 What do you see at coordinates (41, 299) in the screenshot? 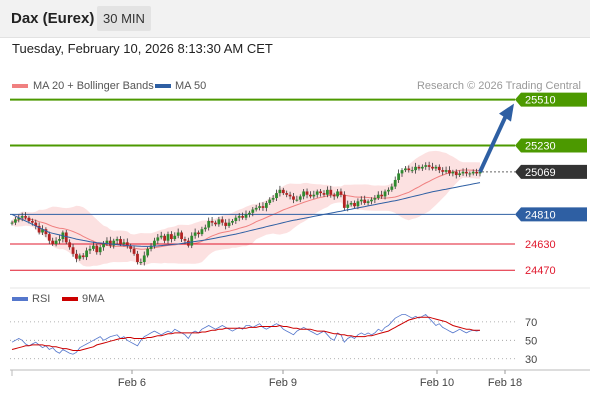
I see `legend-rsi: RSI` at bounding box center [41, 299].